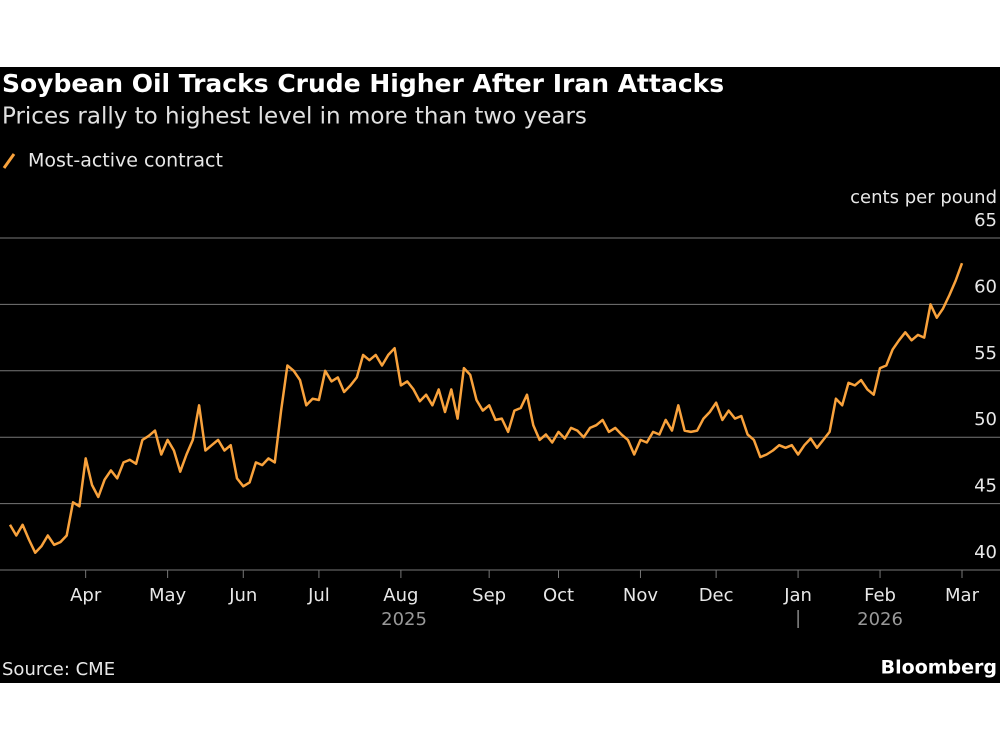 The image size is (1000, 750). I want to click on y-tick-label: 50, so click(985, 419).